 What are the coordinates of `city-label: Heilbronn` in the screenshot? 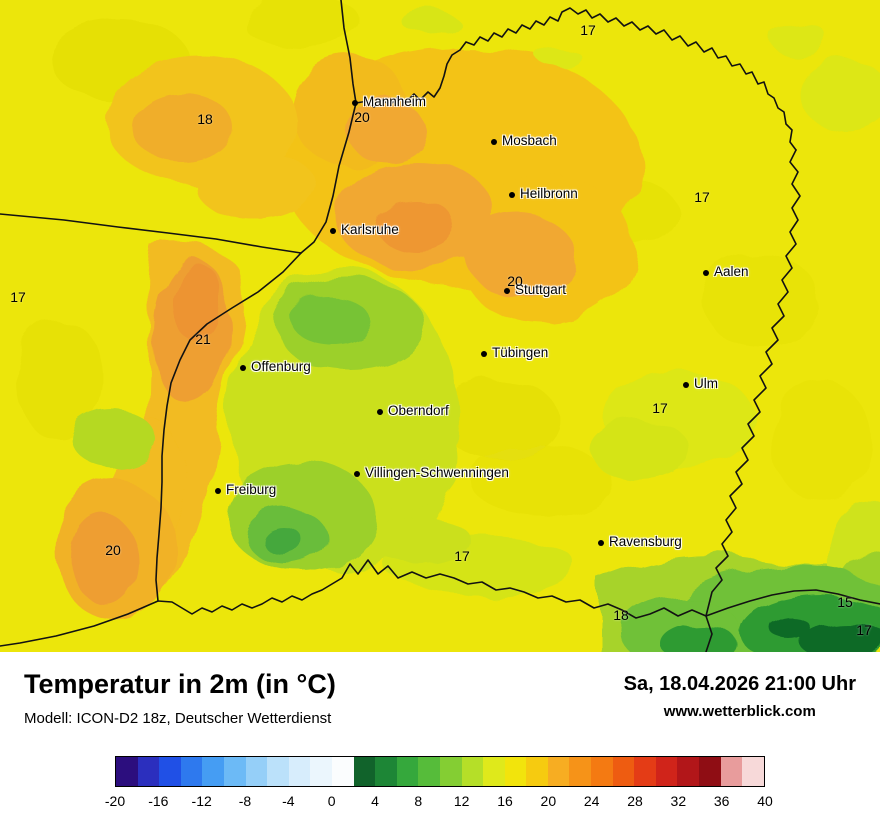 It's located at (549, 193).